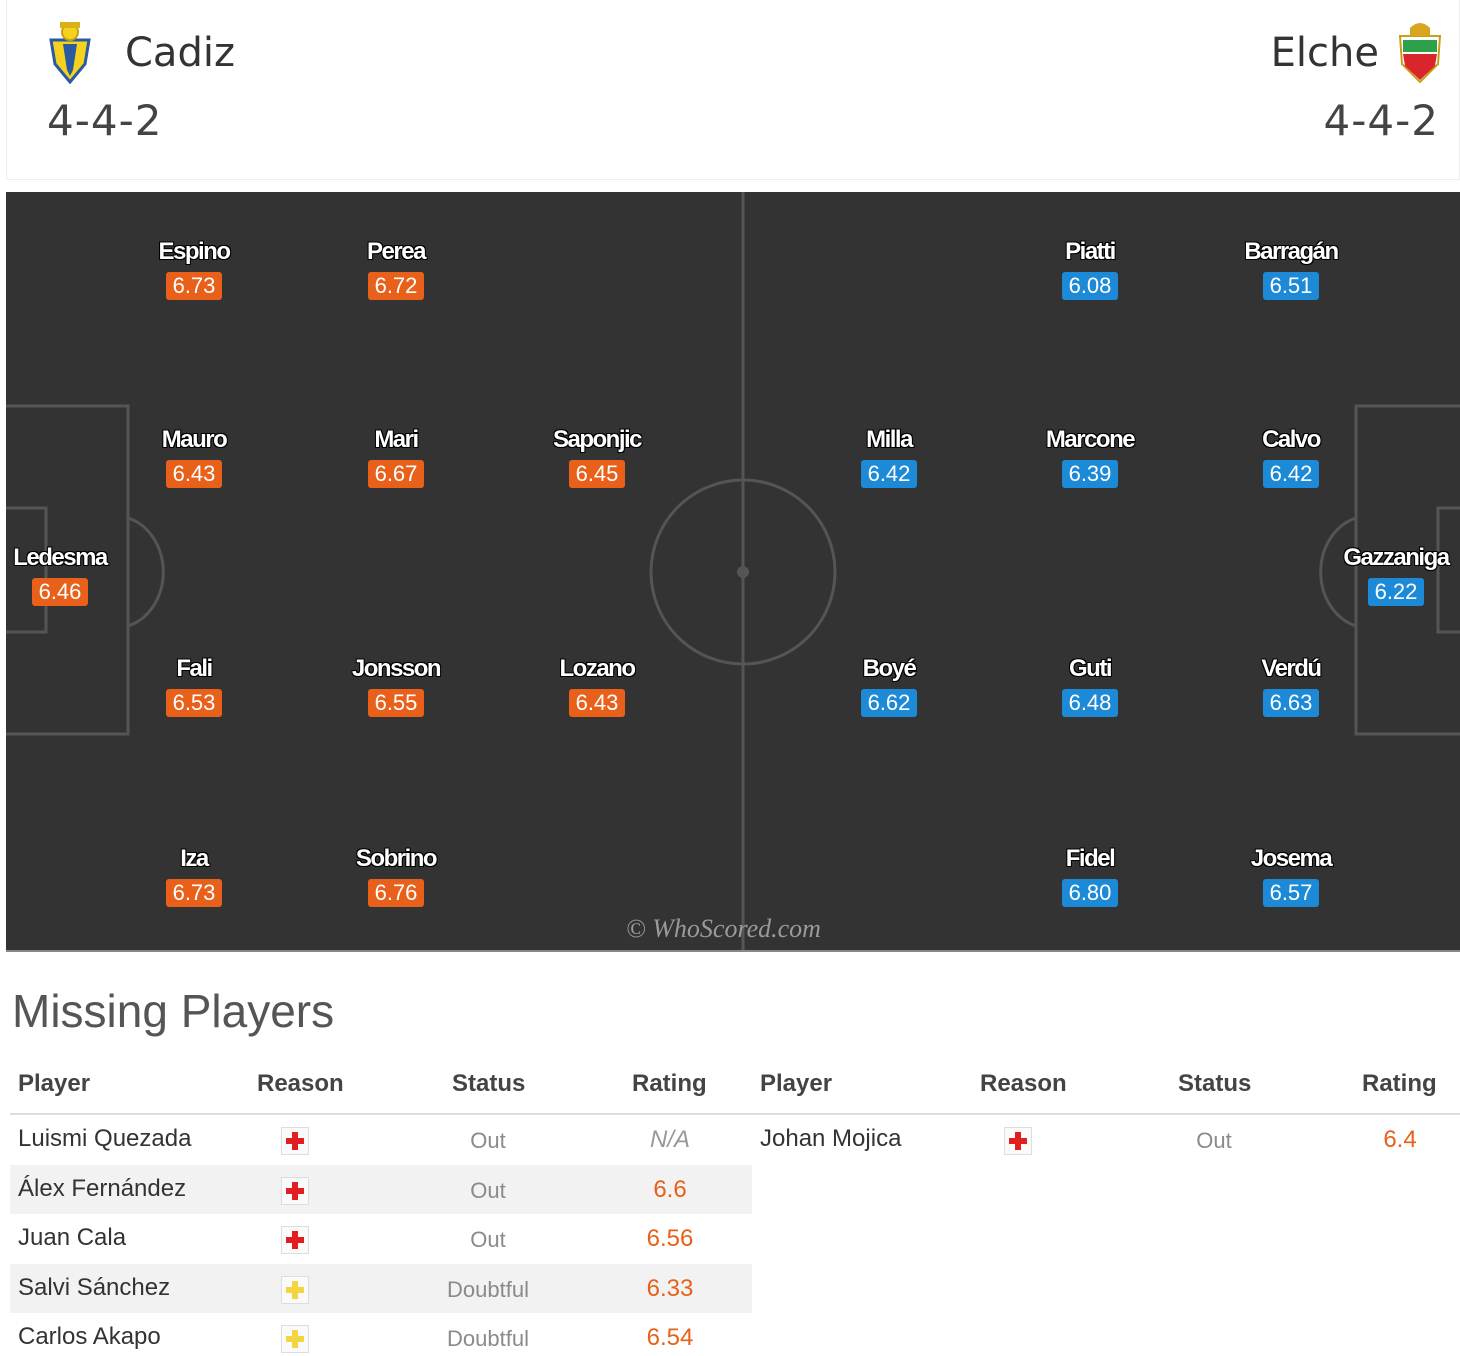 The height and width of the screenshot is (1356, 1460). I want to click on player-rating: 6.80, so click(1090, 893).